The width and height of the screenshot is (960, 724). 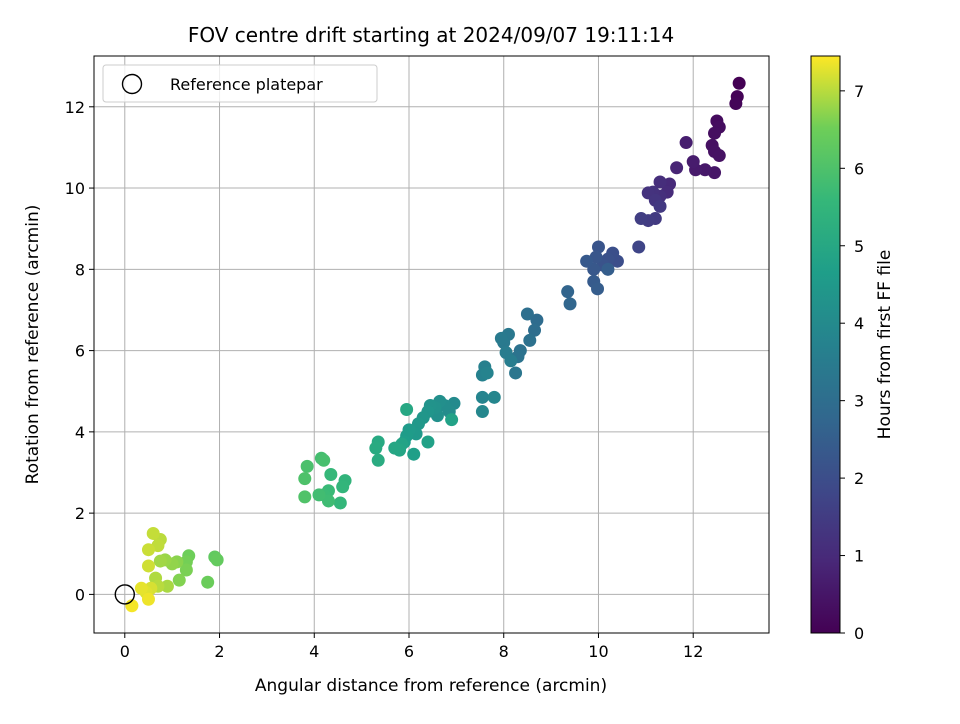 I want to click on x-axis-ticks: 0 2 4 6 8 10 12, so click(x=411, y=647).